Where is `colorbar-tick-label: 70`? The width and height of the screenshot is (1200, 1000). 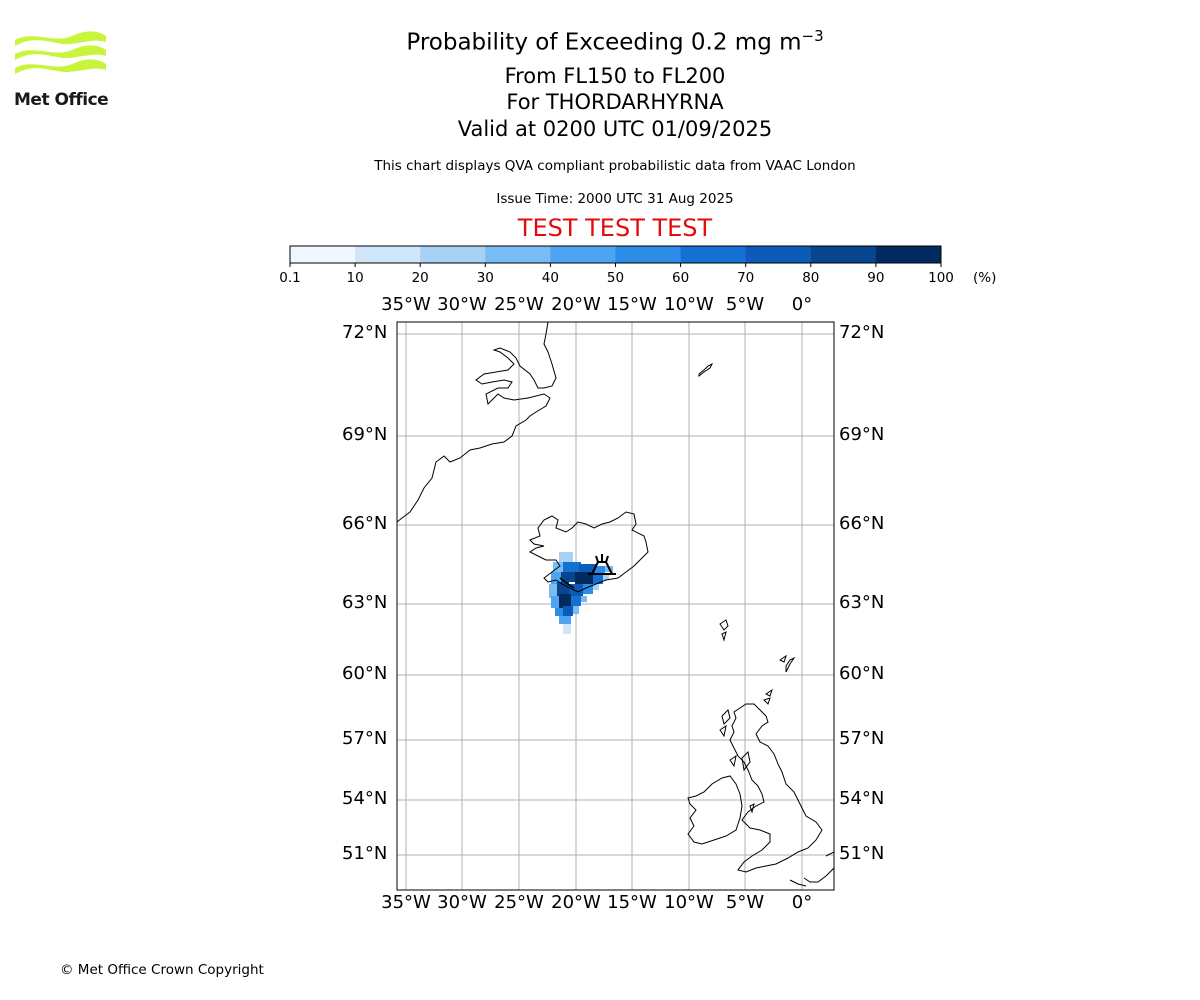 colorbar-tick-label: 70 is located at coordinates (746, 278).